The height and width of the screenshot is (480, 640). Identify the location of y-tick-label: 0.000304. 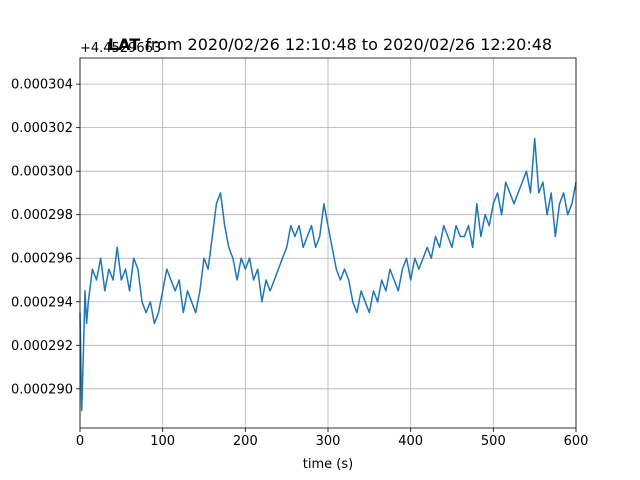
(42, 85).